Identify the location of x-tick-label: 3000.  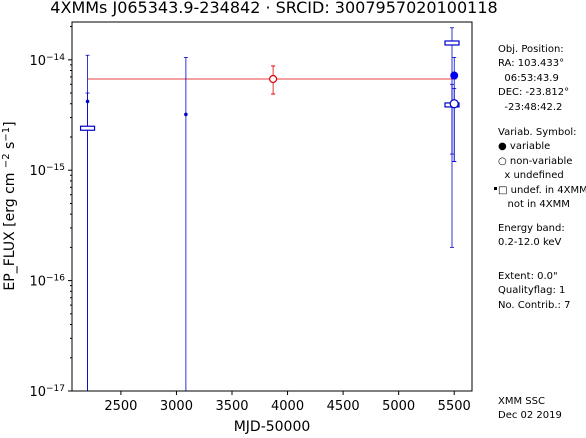
(176, 406).